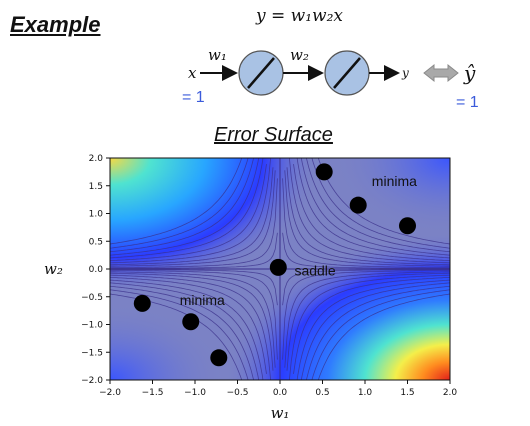 This screenshot has width=530, height=426. What do you see at coordinates (153, 393) in the screenshot?
I see `x-tick-label: −1.5` at bounding box center [153, 393].